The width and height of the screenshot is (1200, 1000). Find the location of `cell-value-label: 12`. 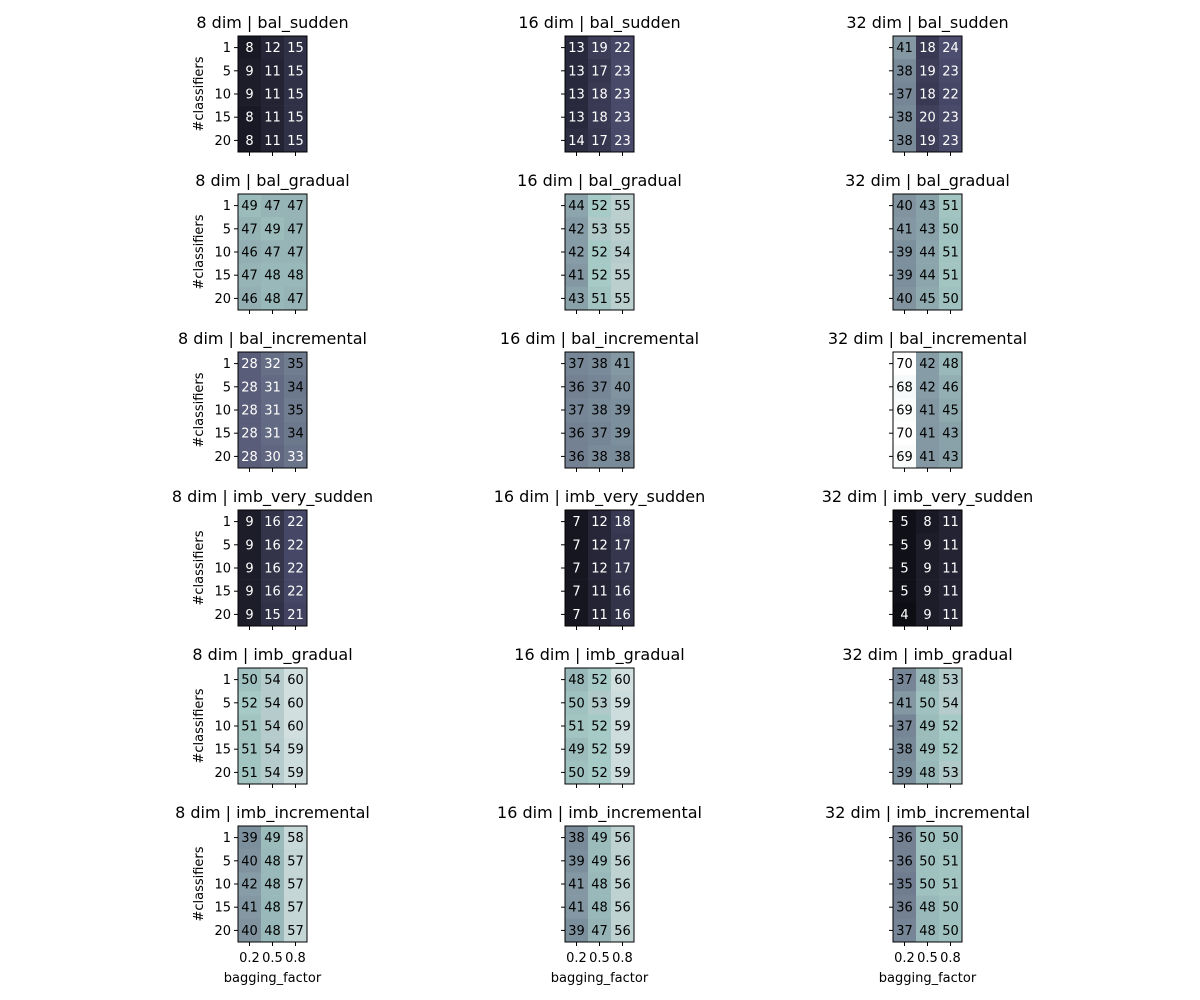

cell-value-label: 12 is located at coordinates (599, 545).